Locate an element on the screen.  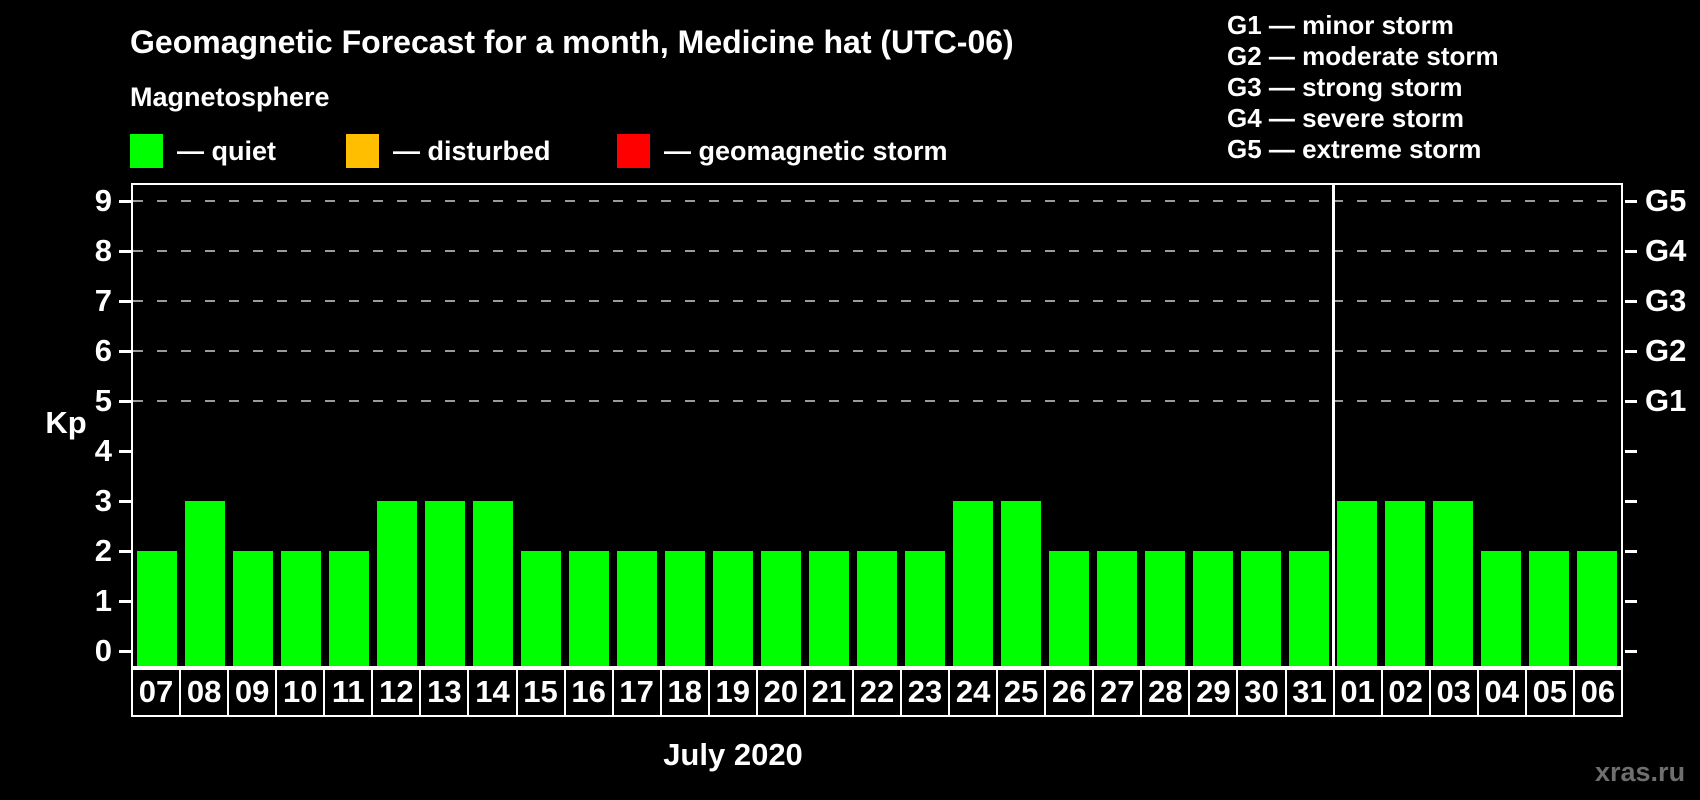
left-axis-tick-kp0 is located at coordinates (125, 651).